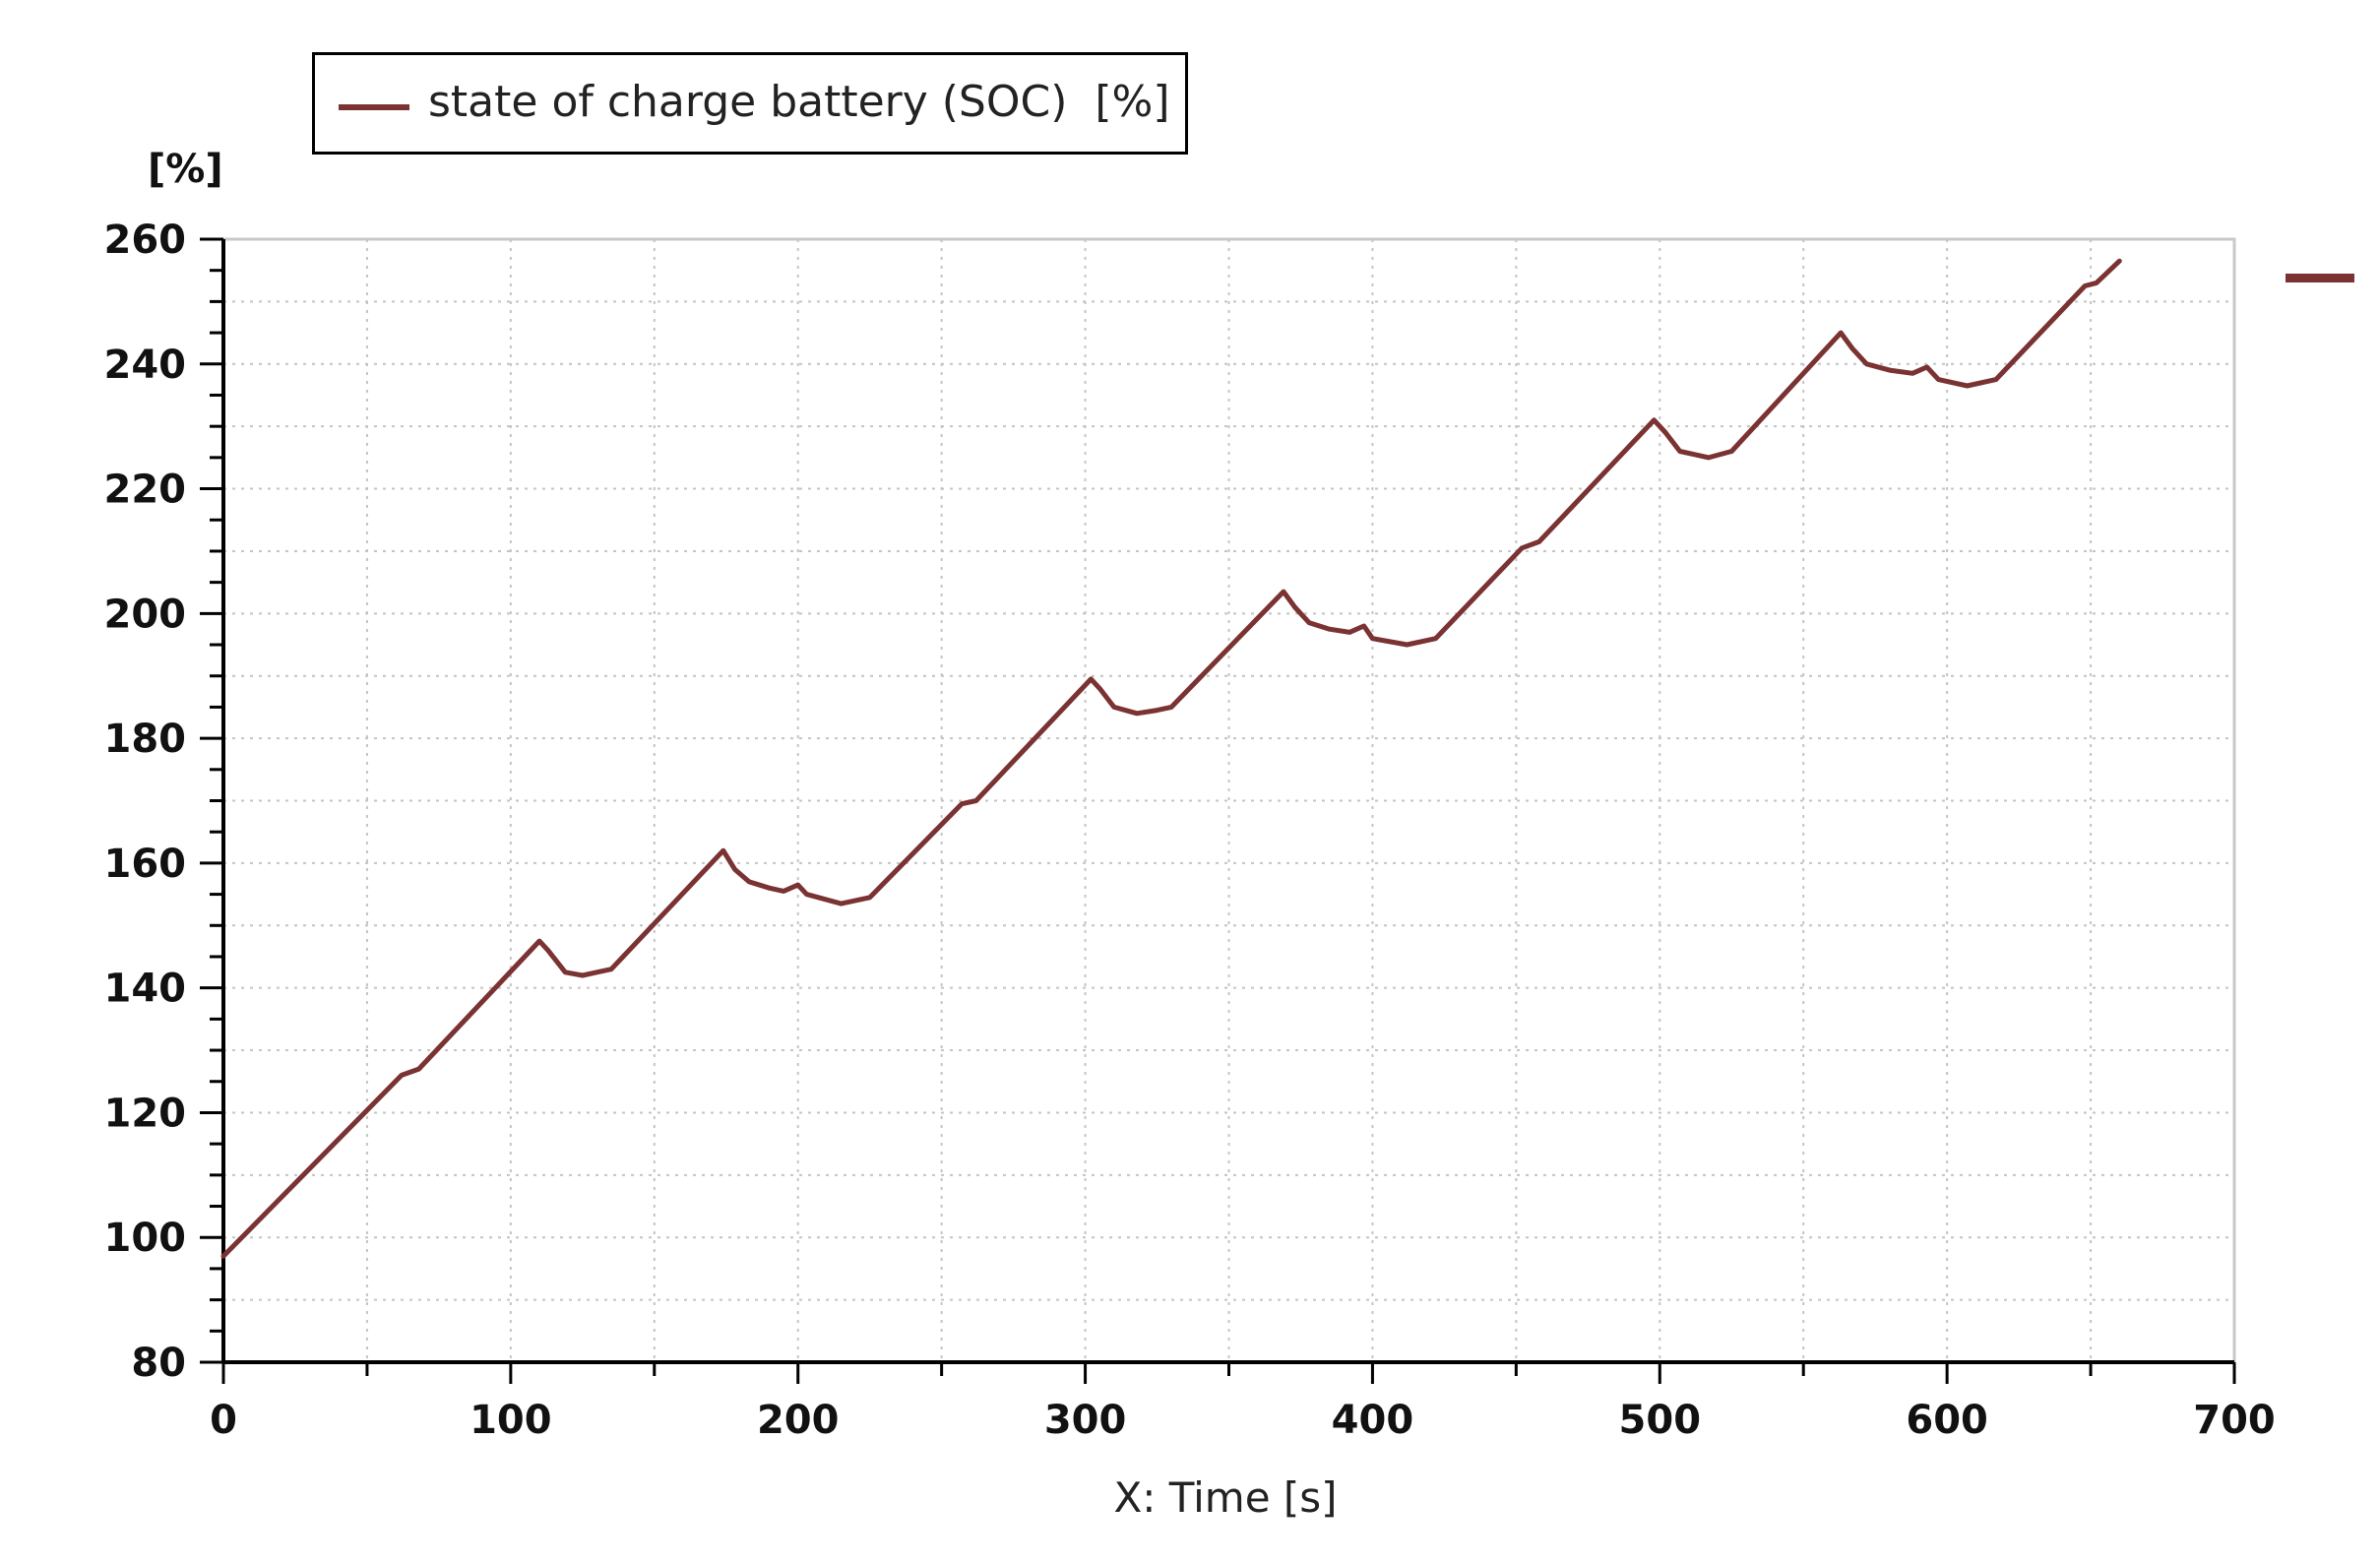 This screenshot has height=1564, width=2380. Describe the element at coordinates (145, 240) in the screenshot. I see `y-tick-label: 260` at that location.